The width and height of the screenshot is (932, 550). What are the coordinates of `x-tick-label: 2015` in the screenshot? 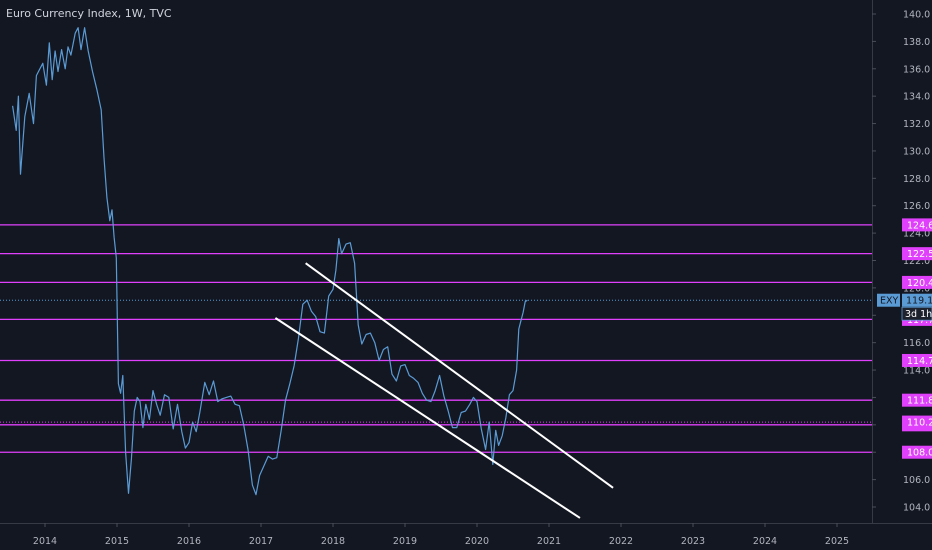 It's located at (117, 541).